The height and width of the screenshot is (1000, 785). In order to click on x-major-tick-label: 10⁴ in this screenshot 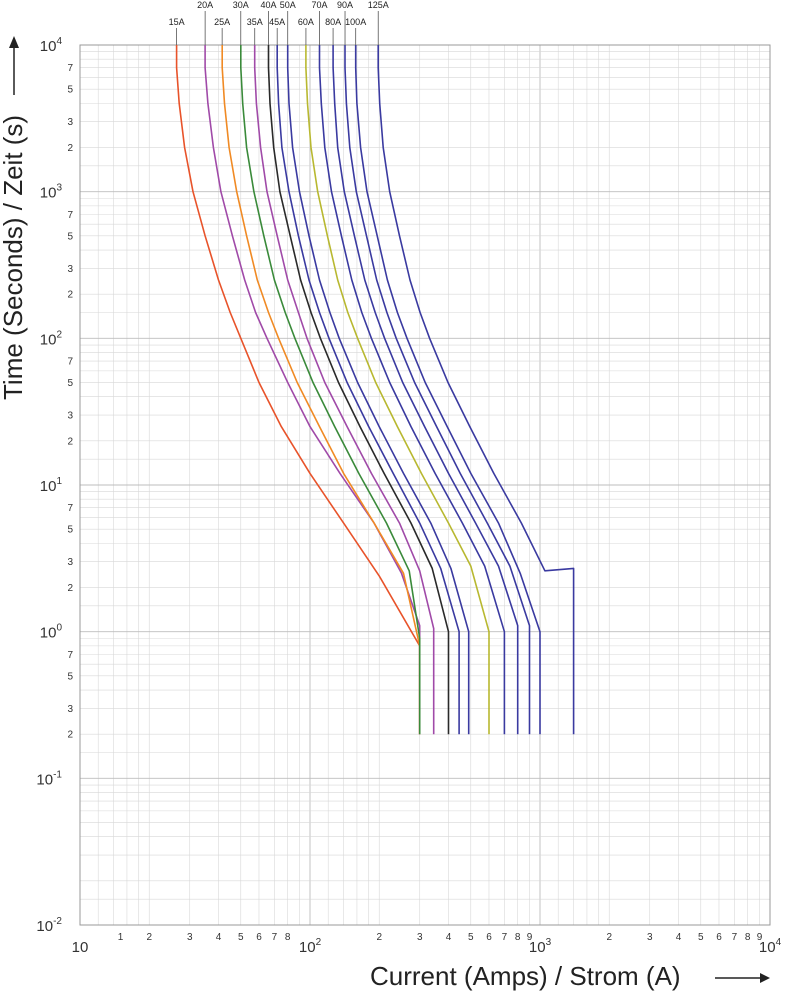, I will do `click(770, 946)`.